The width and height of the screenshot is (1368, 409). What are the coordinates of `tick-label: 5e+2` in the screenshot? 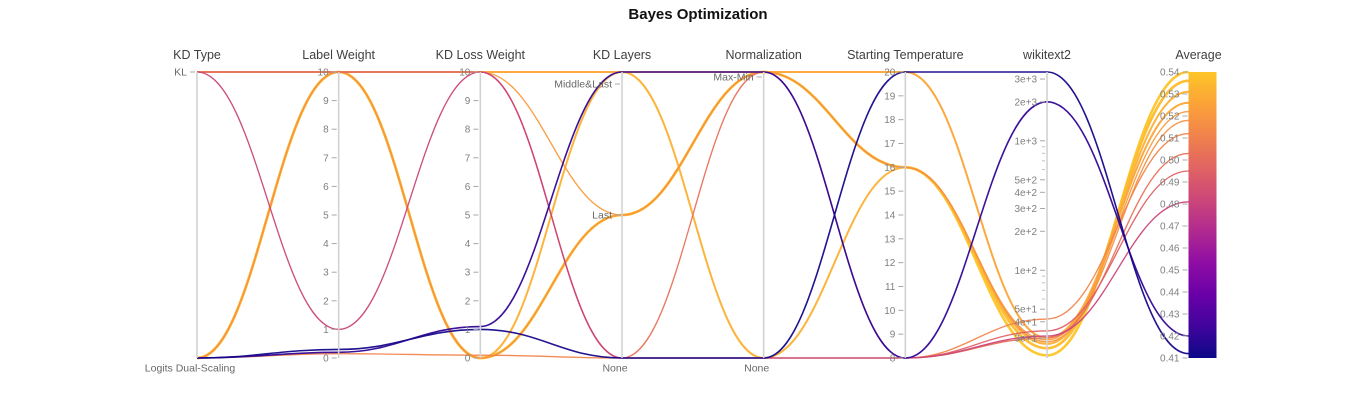 It's located at (1025, 180).